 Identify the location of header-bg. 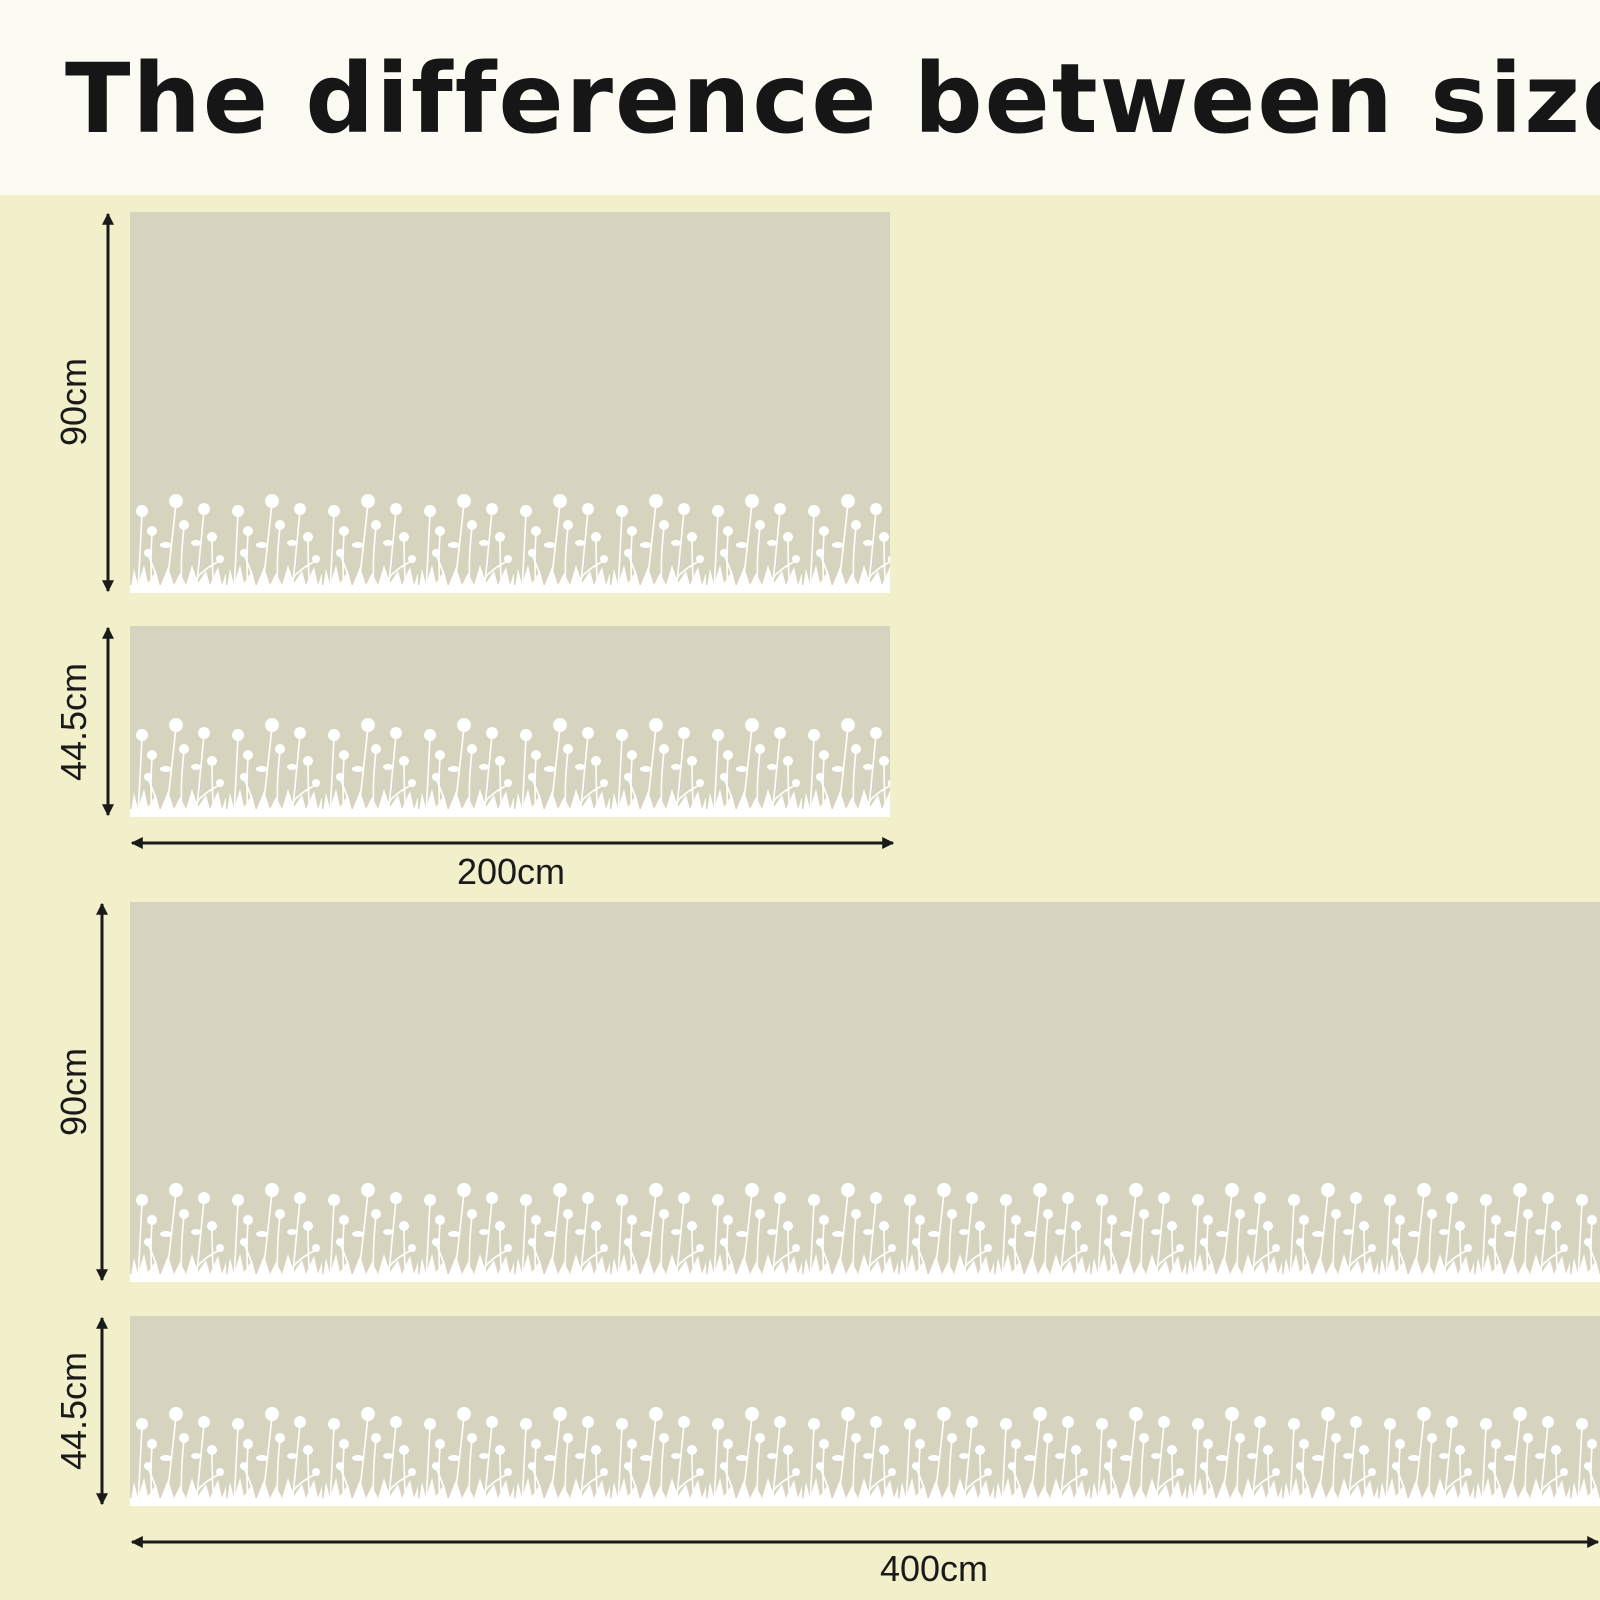
(800, 97).